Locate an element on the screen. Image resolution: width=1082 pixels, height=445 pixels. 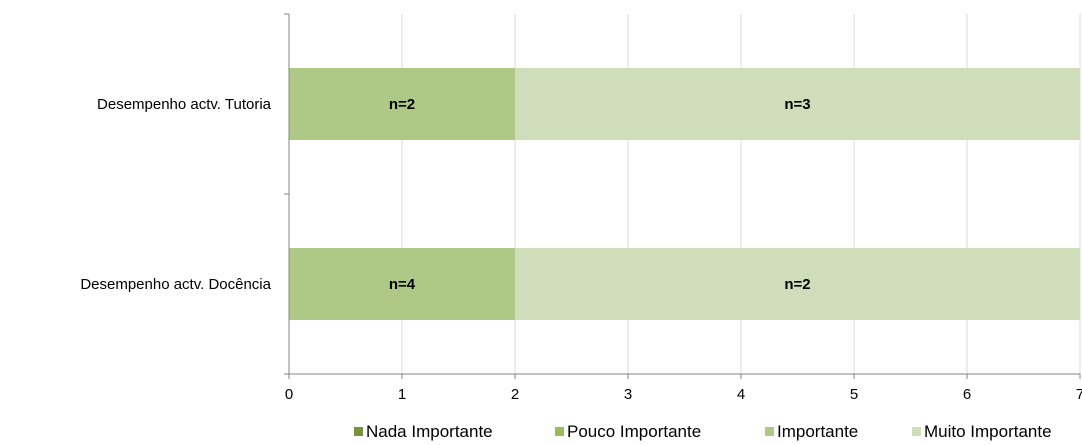
x-tick-label: 0 is located at coordinates (289, 394).